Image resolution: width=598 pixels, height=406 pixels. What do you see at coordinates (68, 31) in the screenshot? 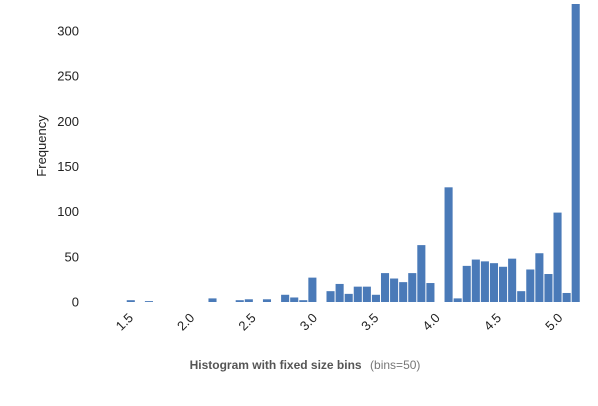
I see `y-tick-label: 300` at bounding box center [68, 31].